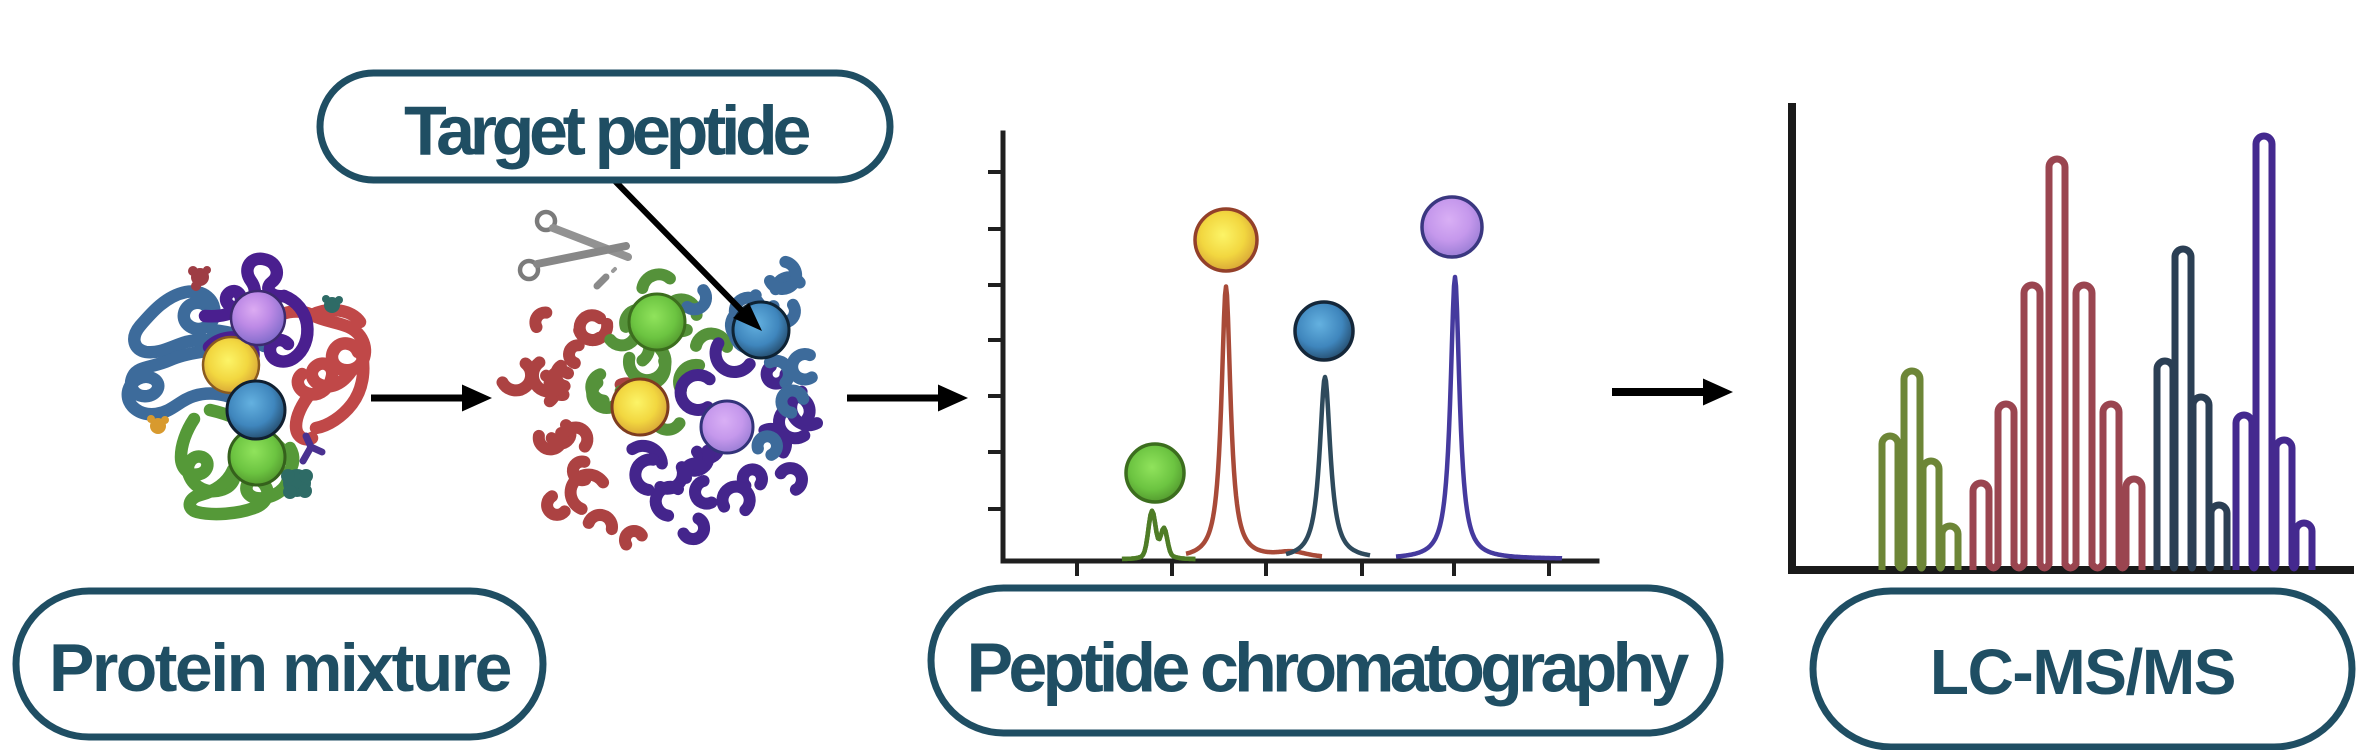  What do you see at coordinates (1328, 668) in the screenshot?
I see `svg-text: Peptide chromatography` at bounding box center [1328, 668].